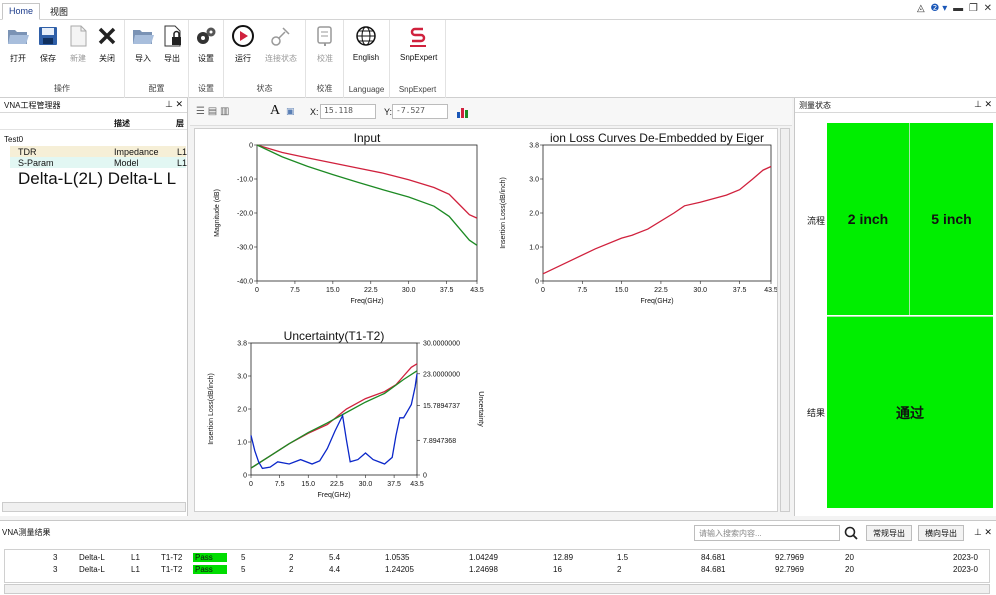 This screenshot has width=996, height=595. What do you see at coordinates (815, 105) in the screenshot?
I see `panel-title: 测量状态` at bounding box center [815, 105].